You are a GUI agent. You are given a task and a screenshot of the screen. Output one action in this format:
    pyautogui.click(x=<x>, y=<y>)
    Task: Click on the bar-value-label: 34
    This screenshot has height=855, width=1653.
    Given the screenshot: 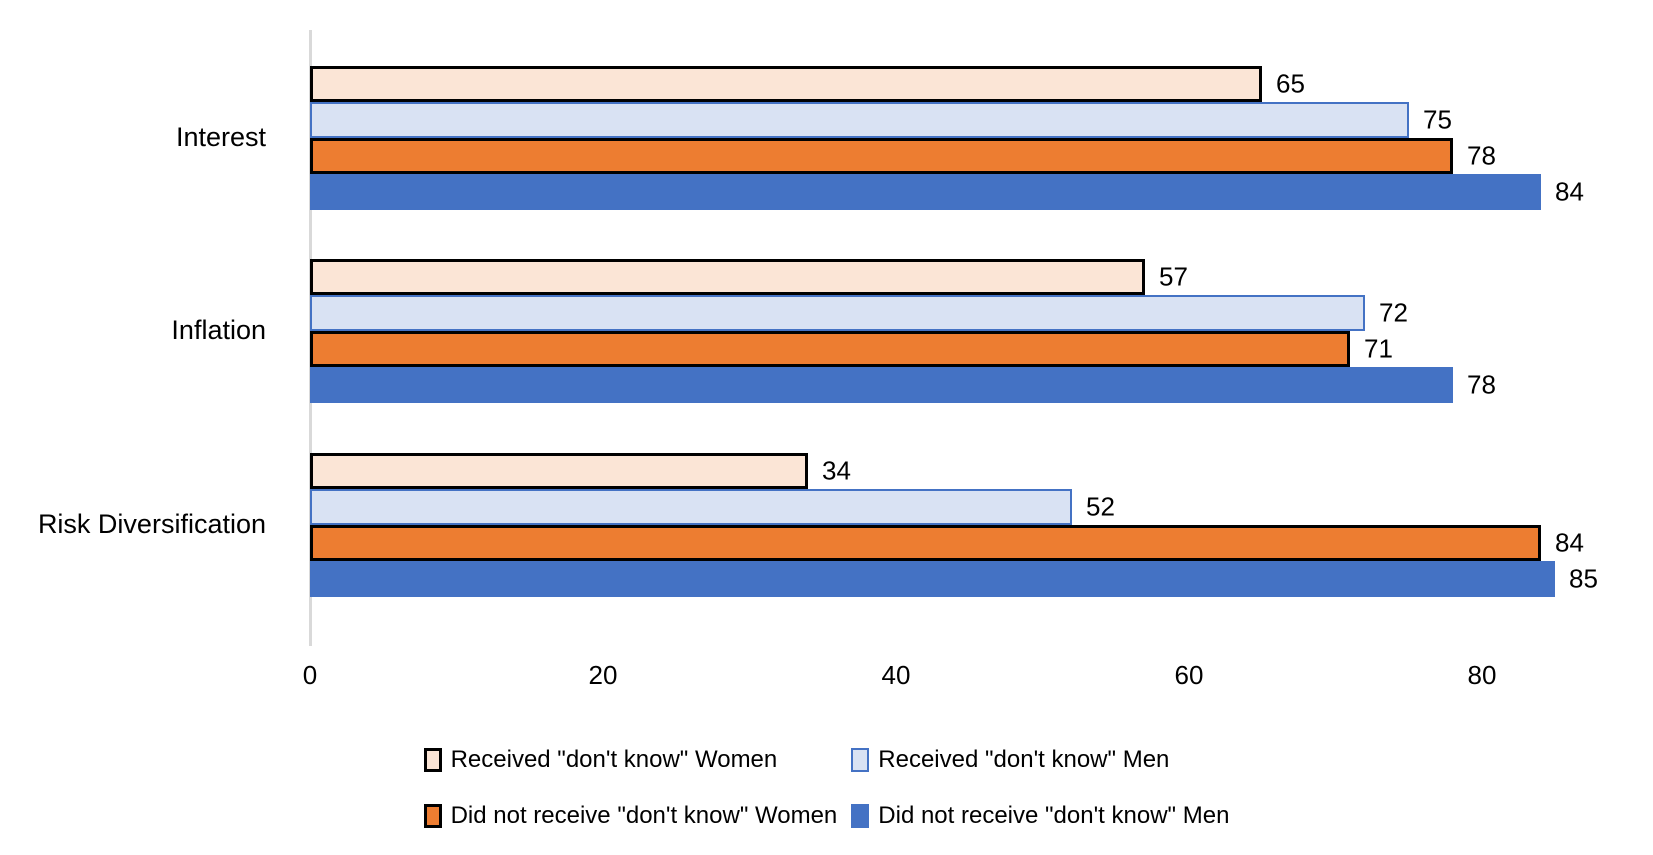 What is the action you would take?
    pyautogui.click(x=836, y=470)
    